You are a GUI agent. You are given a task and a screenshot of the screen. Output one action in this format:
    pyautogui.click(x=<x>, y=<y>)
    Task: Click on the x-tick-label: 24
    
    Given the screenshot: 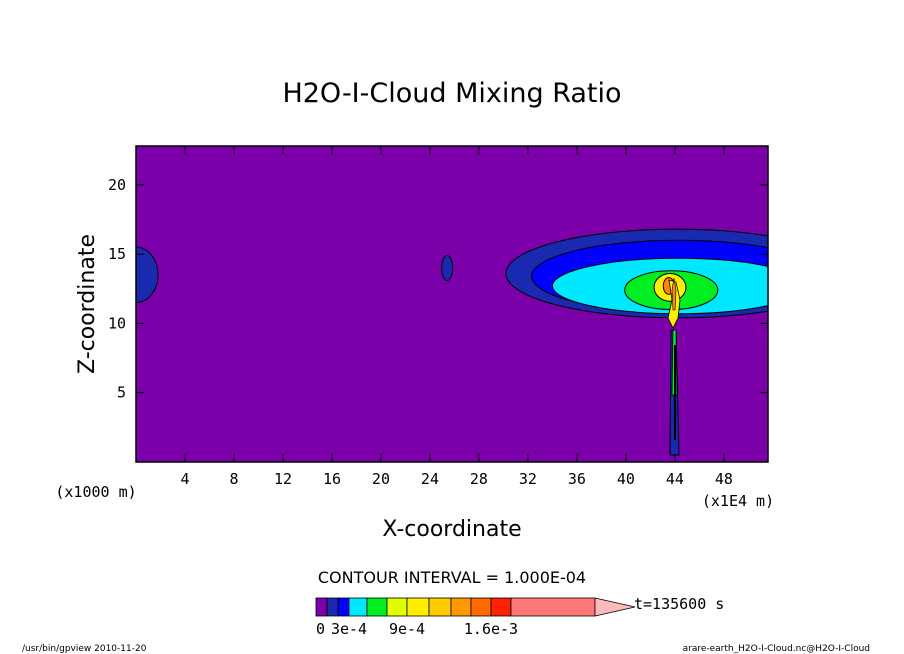 What is the action you would take?
    pyautogui.click(x=430, y=479)
    